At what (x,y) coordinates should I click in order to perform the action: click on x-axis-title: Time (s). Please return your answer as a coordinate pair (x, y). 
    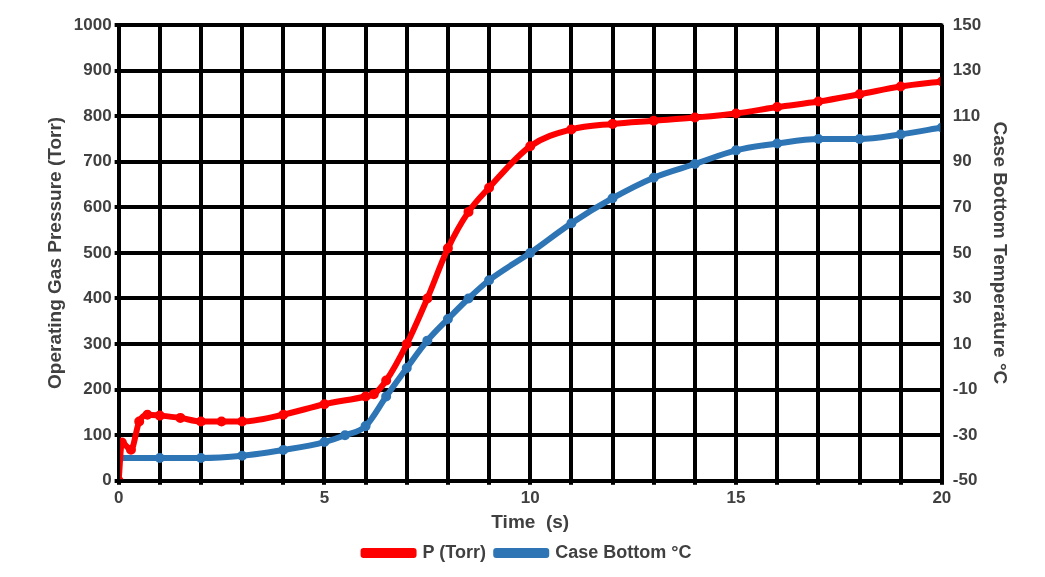
    Looking at the image, I should click on (530, 521).